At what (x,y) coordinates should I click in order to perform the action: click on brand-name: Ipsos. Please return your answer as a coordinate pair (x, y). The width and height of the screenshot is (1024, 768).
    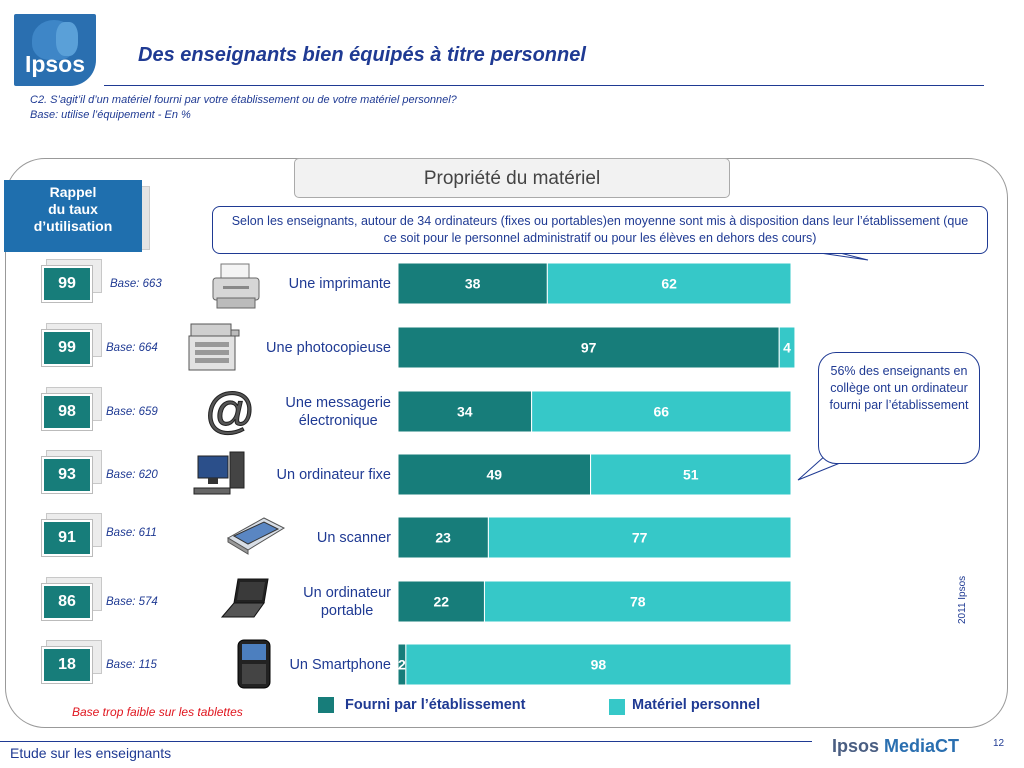
    Looking at the image, I should click on (858, 746).